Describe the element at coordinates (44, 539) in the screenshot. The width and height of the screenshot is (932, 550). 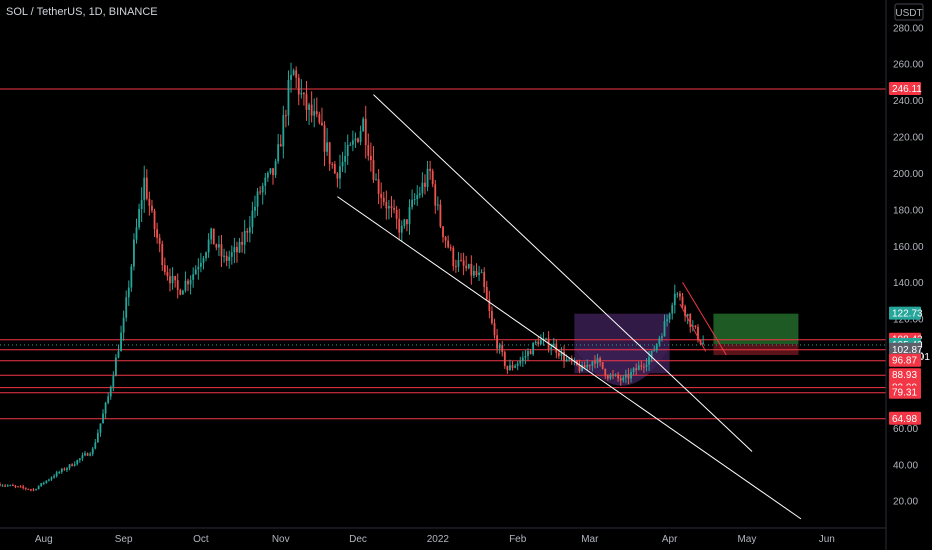
I see `x-tick-label: Aug` at that location.